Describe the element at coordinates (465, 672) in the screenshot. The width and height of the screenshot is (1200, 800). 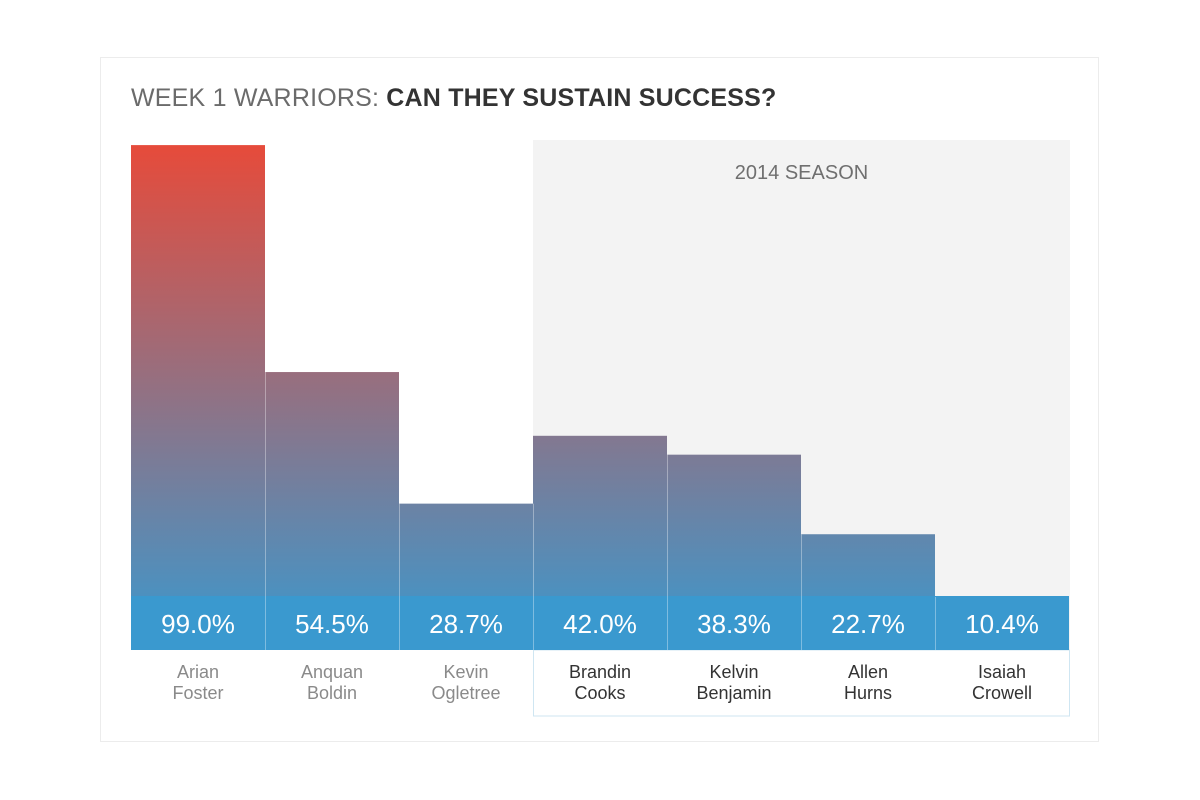
I see `category-label-2-line-0: Kevin` at that location.